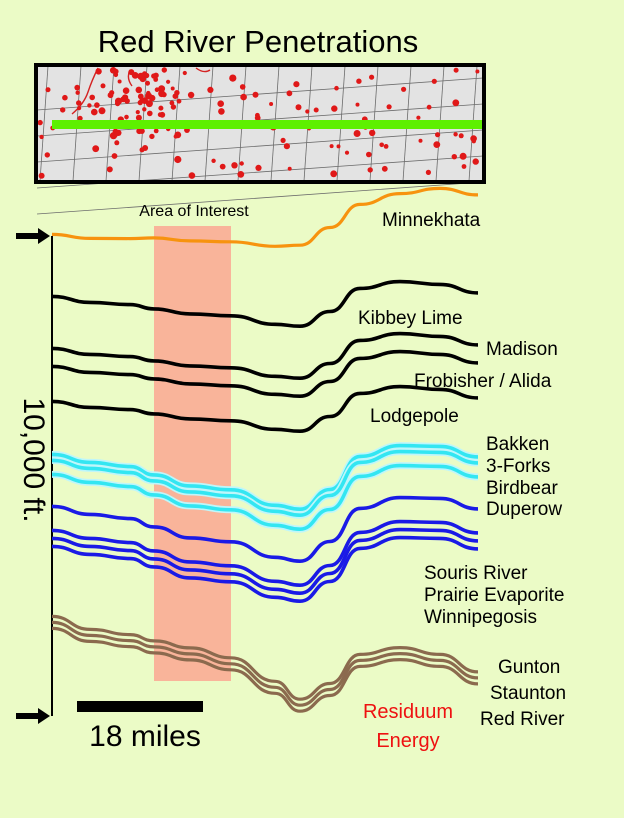 The height and width of the screenshot is (818, 624). I want to click on horizon-winnipegosis, so click(265, 569).